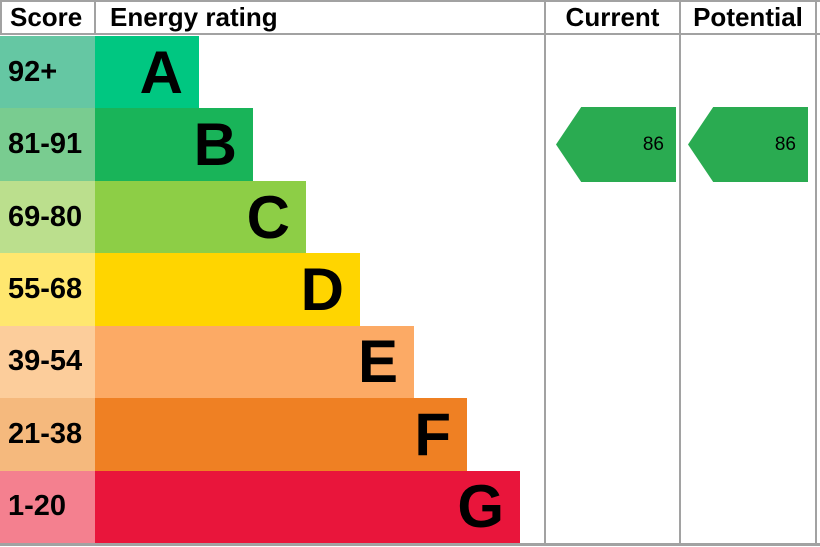 This screenshot has height=547, width=820. What do you see at coordinates (816, 273) in the screenshot?
I see `right-border` at bounding box center [816, 273].